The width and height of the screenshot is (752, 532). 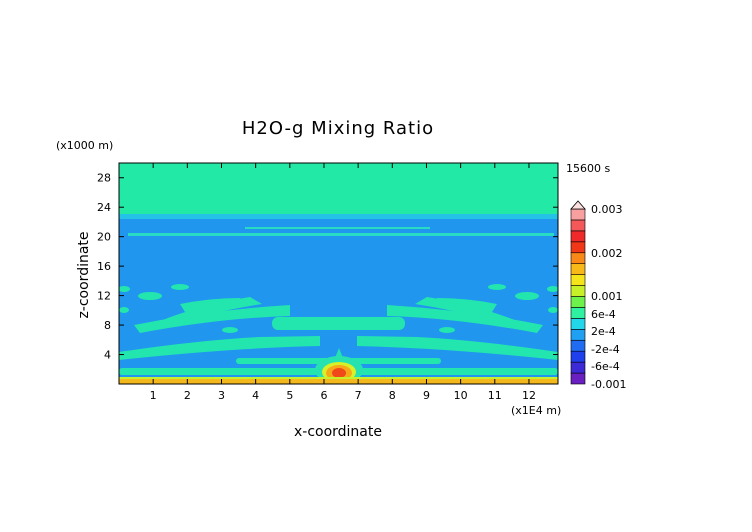 I want to click on colorbar-label: 6e-4, so click(x=603, y=314).